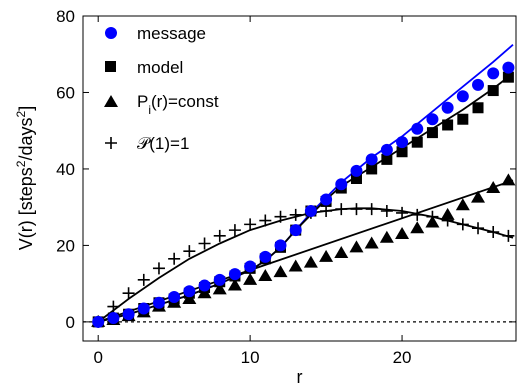  I want to click on y-tick-label: 0, so click(70, 322).